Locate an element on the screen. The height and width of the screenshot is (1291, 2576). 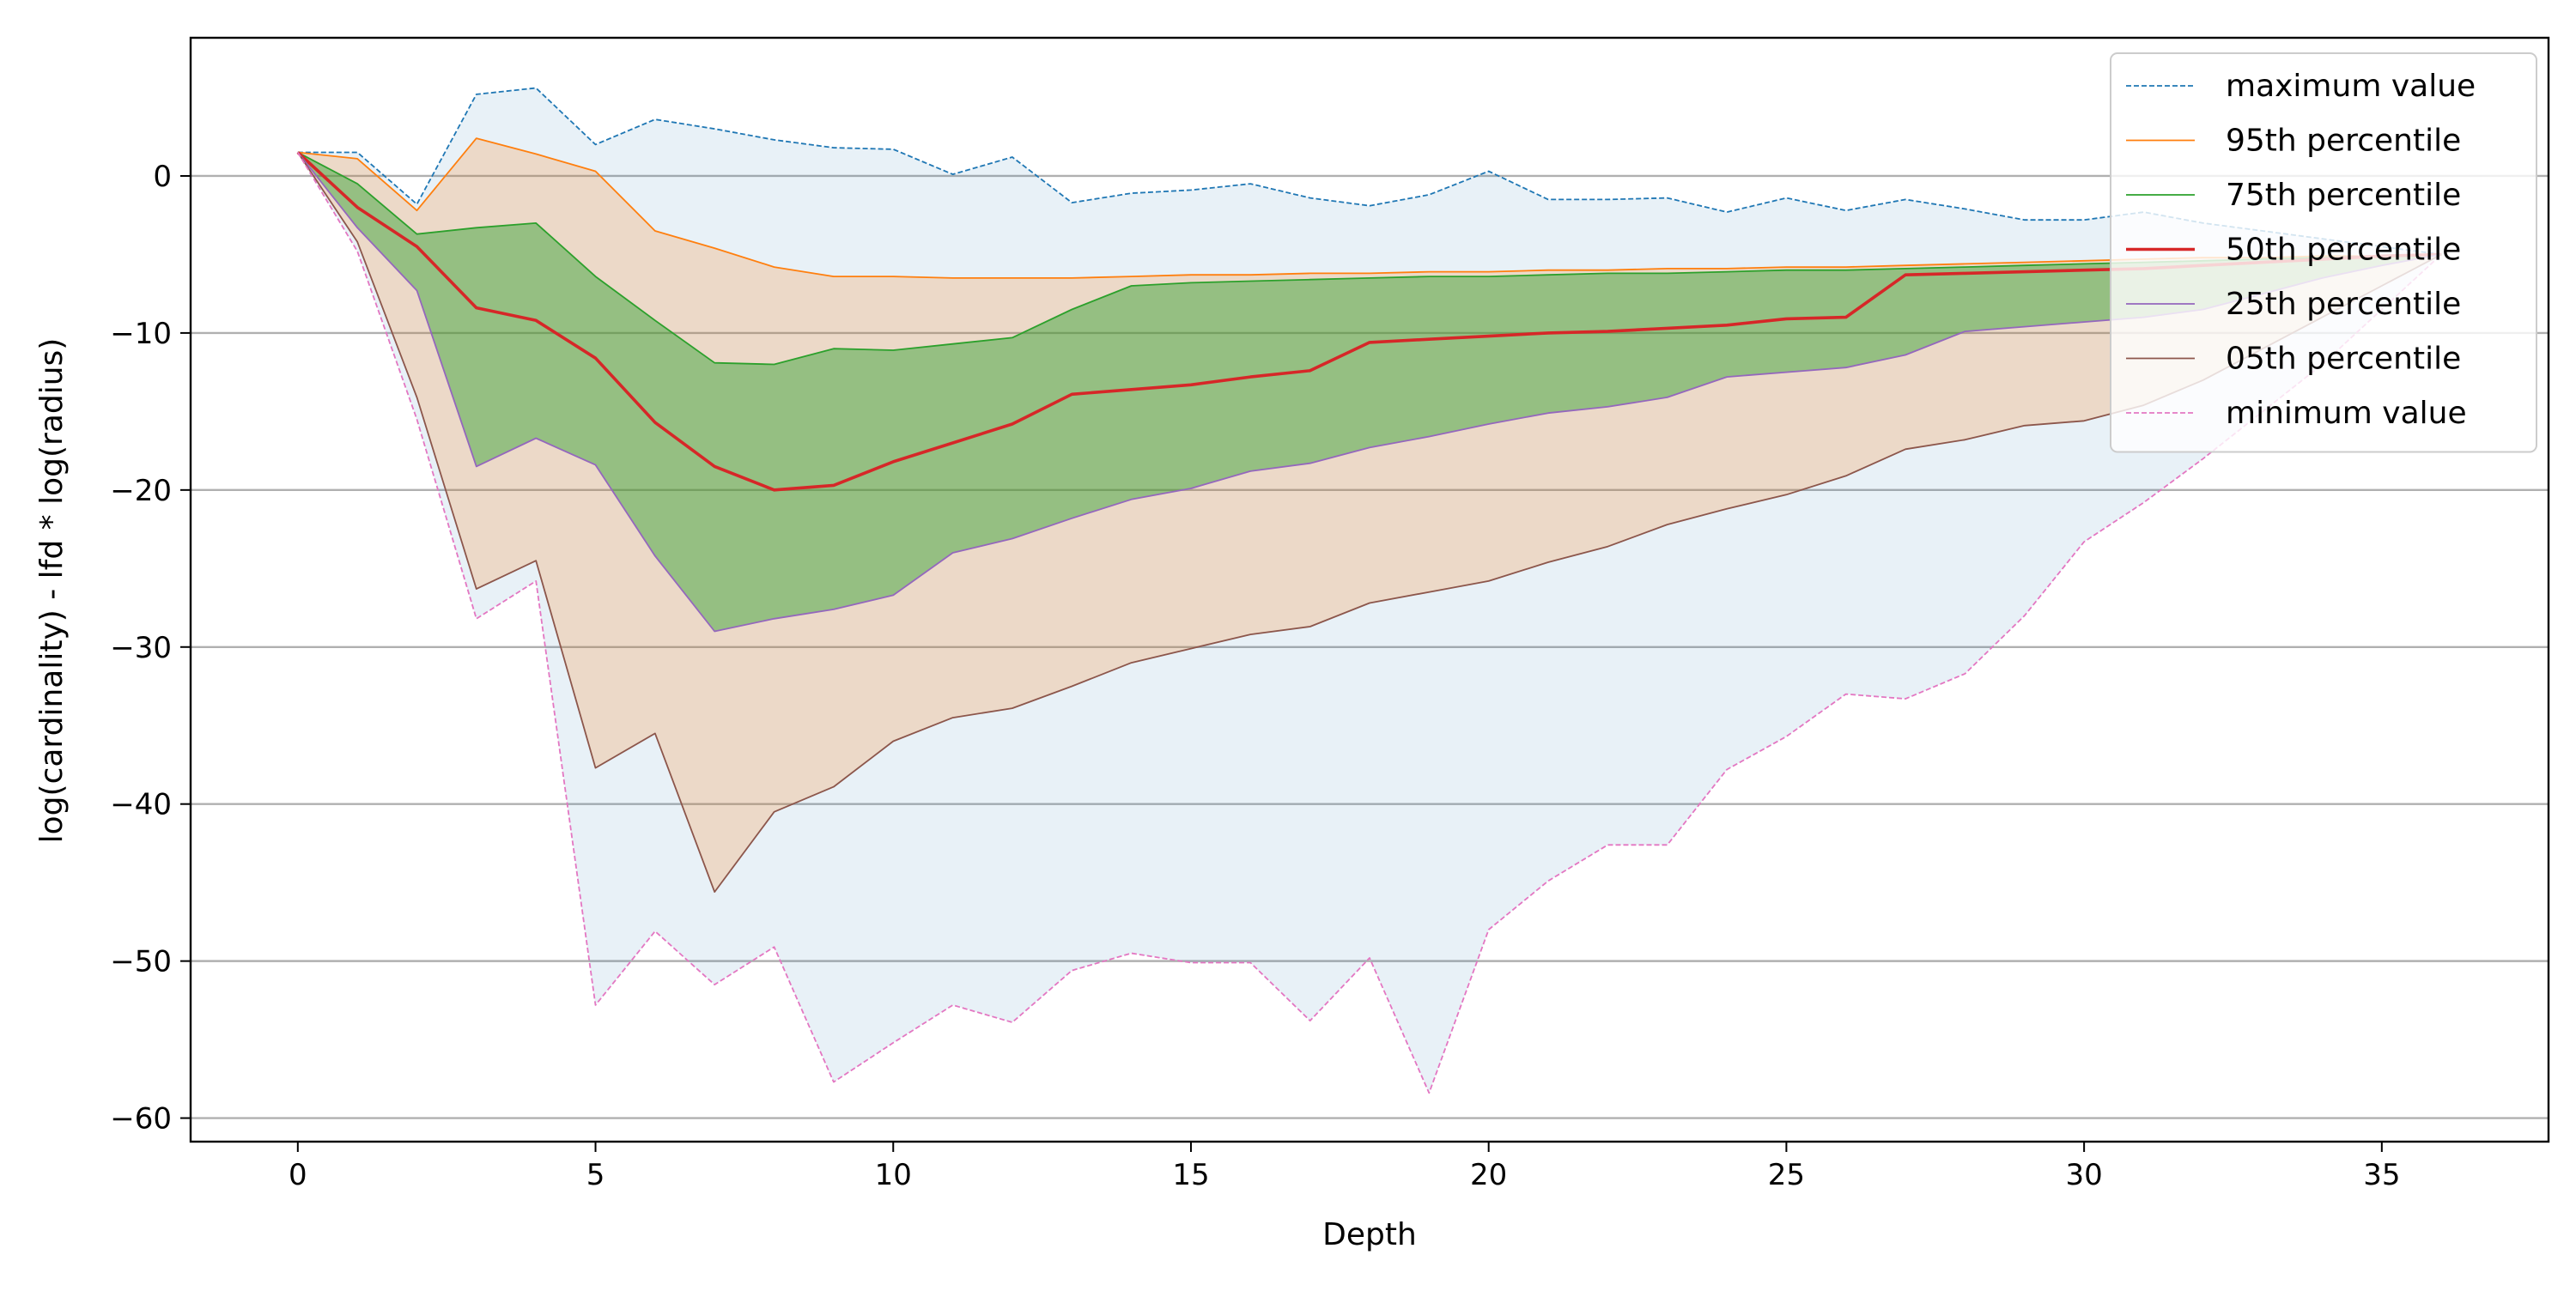
legend-label: 75th percentile is located at coordinates (2343, 195).